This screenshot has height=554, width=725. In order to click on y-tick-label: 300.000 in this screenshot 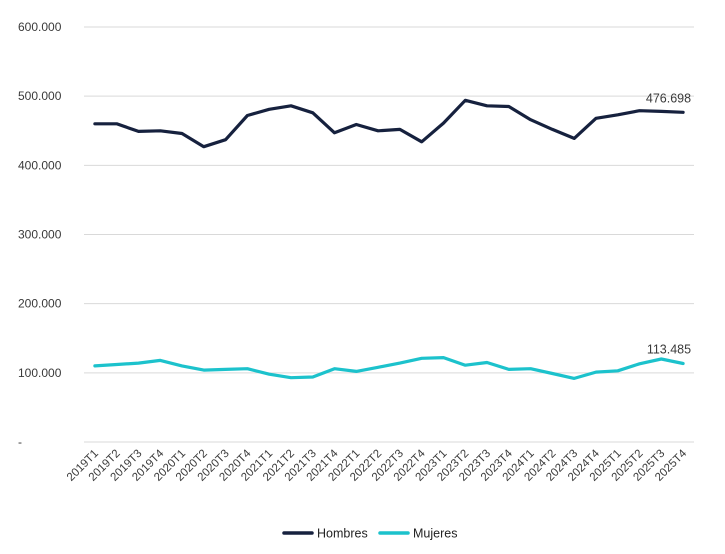, I will do `click(40, 235)`.